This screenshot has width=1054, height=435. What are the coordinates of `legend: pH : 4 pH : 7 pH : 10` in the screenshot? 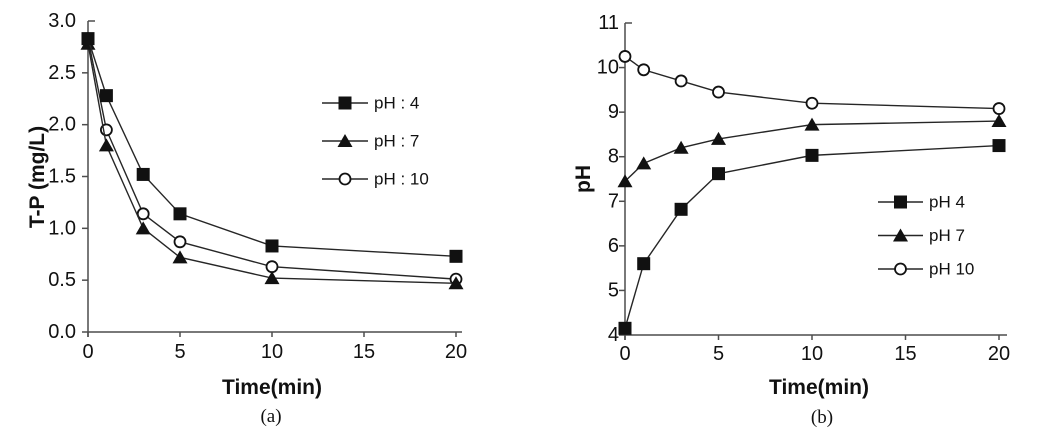 It's located at (375, 141).